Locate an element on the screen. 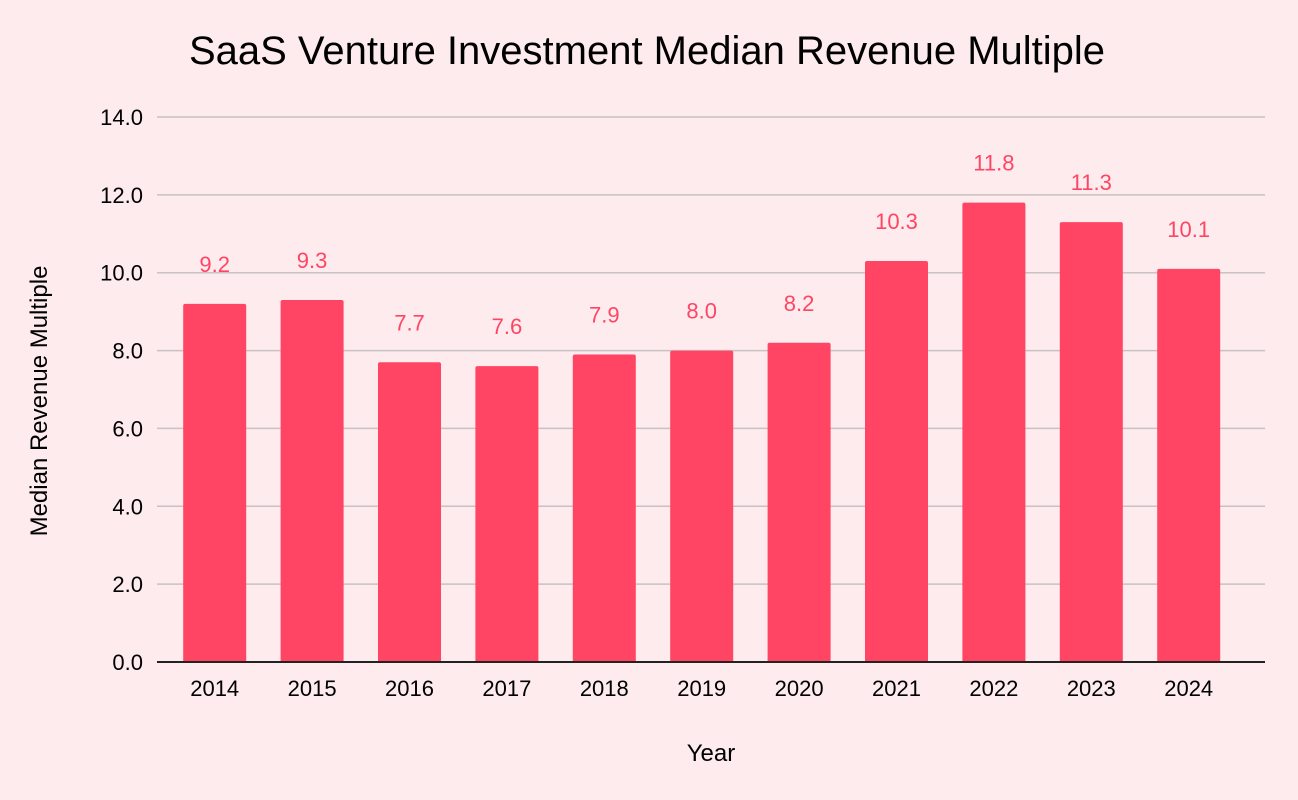 The width and height of the screenshot is (1298, 800). data-label-2015: 9.3 is located at coordinates (312, 260).